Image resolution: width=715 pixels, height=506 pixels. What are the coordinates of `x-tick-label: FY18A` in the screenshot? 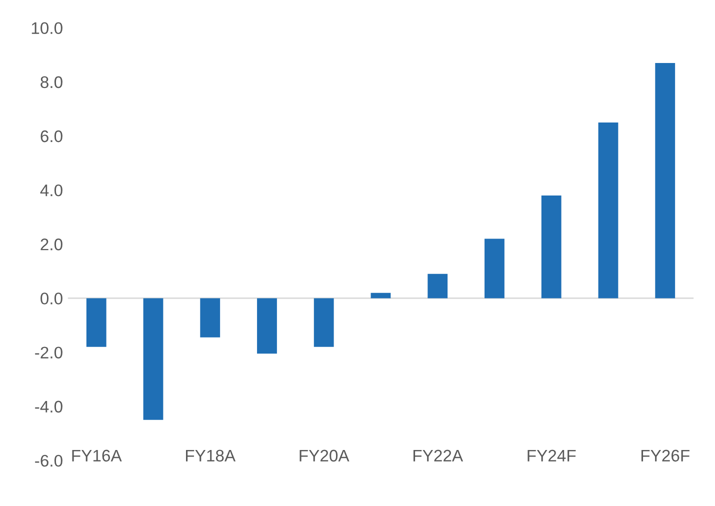 It's located at (211, 456).